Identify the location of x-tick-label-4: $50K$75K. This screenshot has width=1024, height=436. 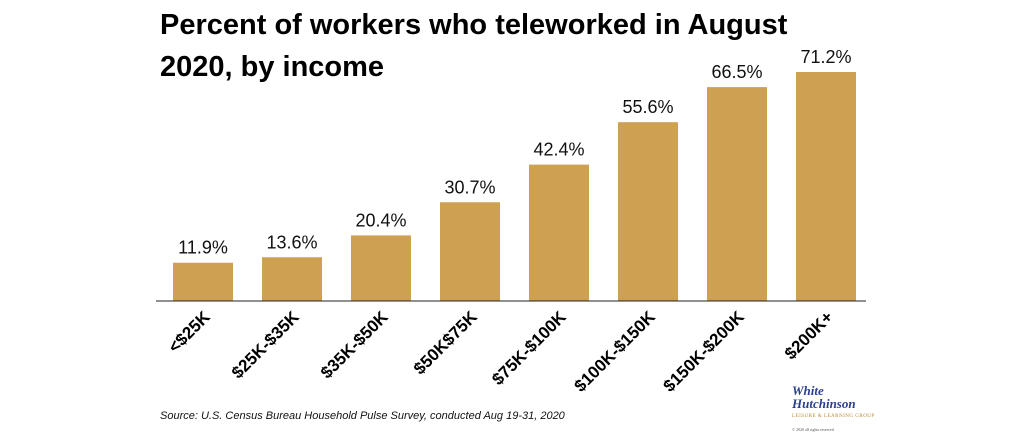
(445, 342).